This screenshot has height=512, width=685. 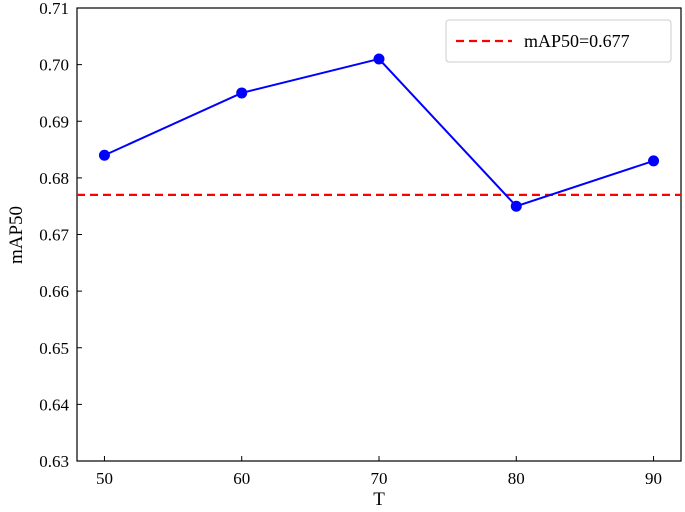 What do you see at coordinates (653, 478) in the screenshot?
I see `x-tick-label: 90` at bounding box center [653, 478].